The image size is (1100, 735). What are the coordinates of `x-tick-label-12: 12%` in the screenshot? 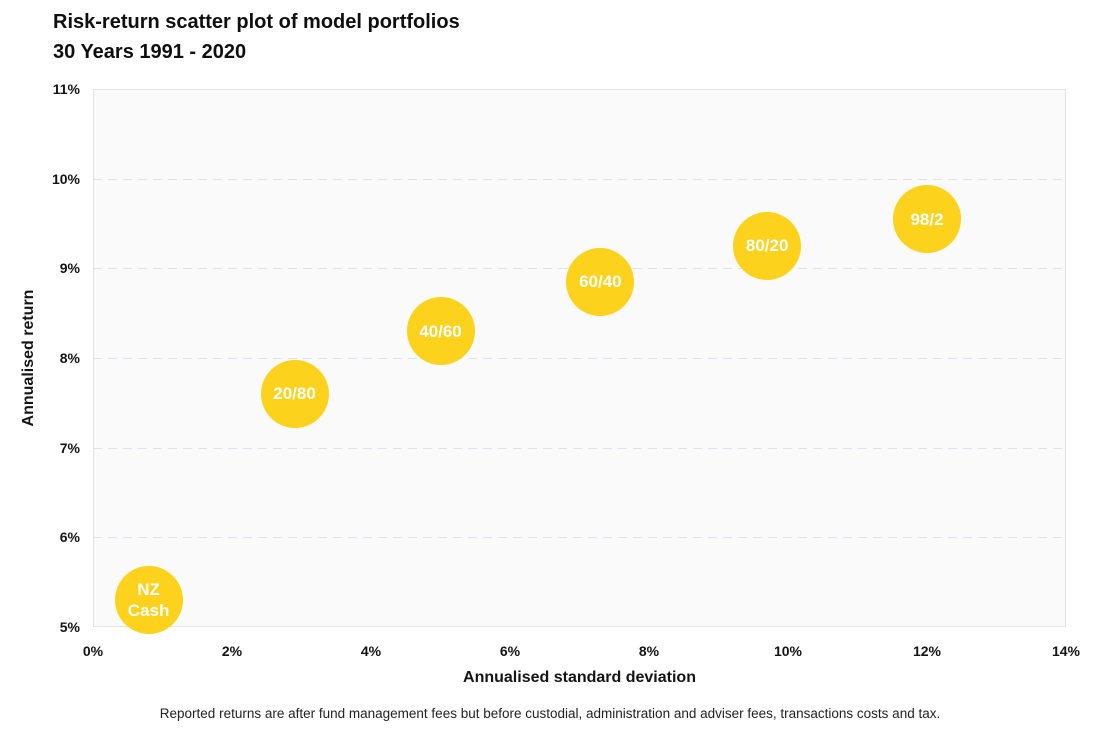 It's located at (927, 651).